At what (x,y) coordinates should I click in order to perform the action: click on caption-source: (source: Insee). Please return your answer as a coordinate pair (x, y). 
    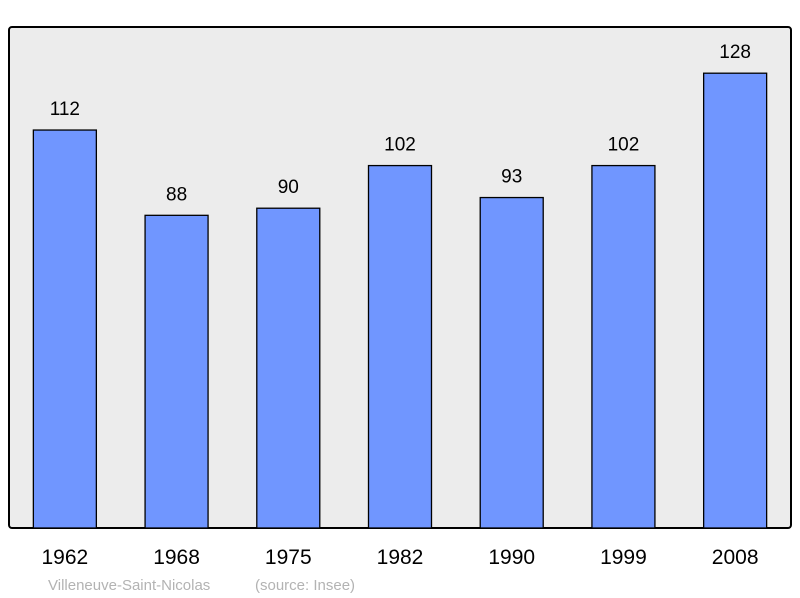
    Looking at the image, I should click on (305, 585).